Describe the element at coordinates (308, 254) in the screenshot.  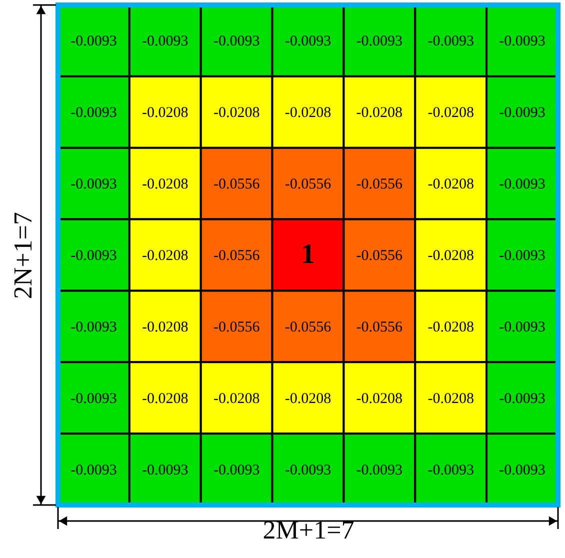
I see `data-label: 1` at that location.